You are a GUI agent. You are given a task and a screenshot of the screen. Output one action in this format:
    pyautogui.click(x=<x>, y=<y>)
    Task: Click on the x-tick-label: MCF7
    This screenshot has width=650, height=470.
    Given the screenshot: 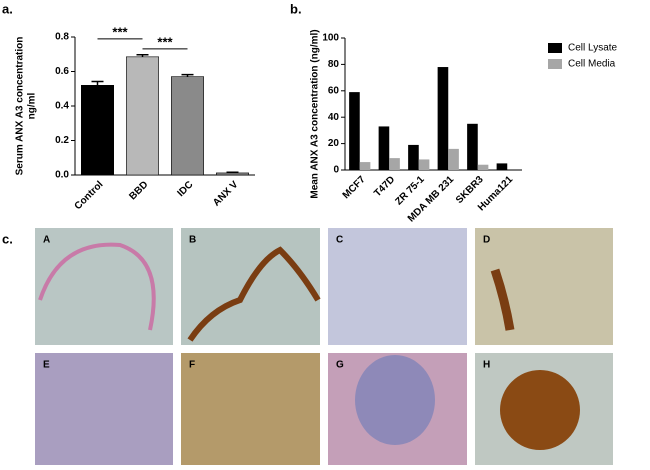 What is the action you would take?
    pyautogui.click(x=354, y=187)
    